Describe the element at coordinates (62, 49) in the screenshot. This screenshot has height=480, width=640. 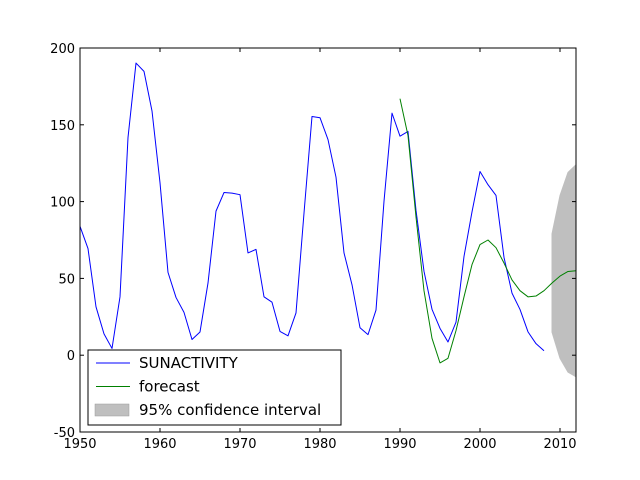
I see `y-tick-label: 200` at that location.